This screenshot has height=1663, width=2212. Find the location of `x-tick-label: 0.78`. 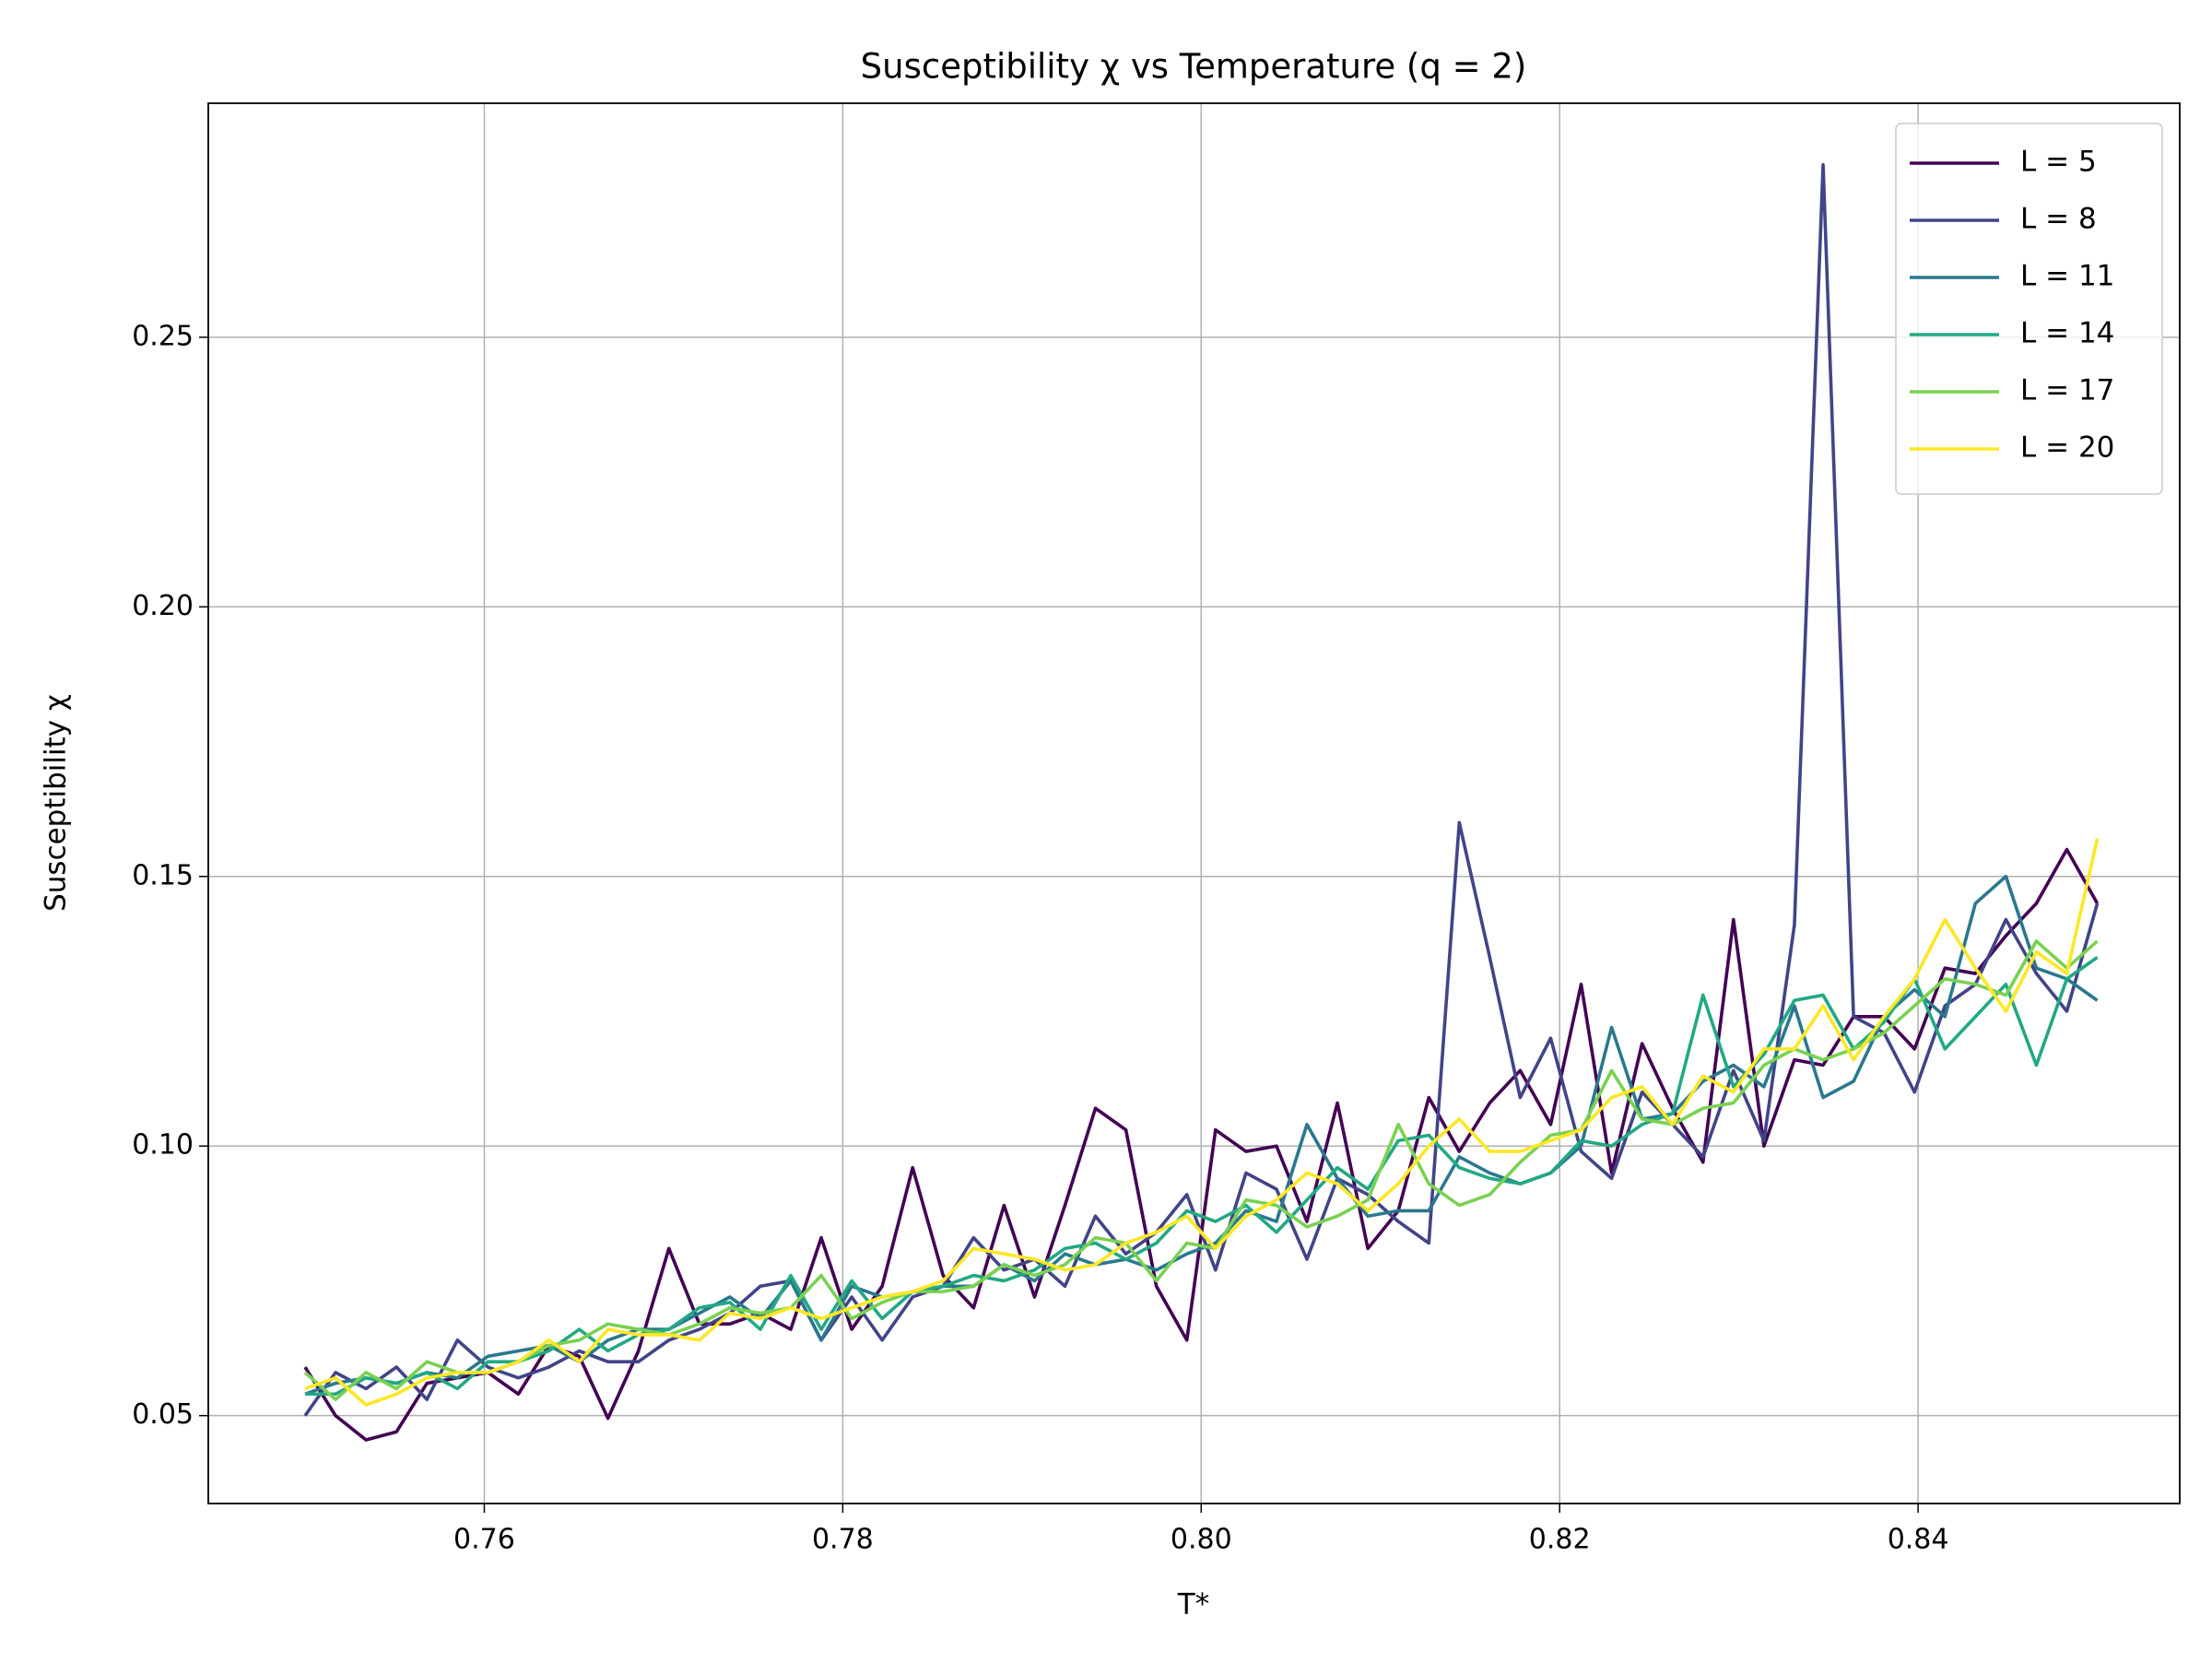

x-tick-label: 0.78 is located at coordinates (843, 1540).